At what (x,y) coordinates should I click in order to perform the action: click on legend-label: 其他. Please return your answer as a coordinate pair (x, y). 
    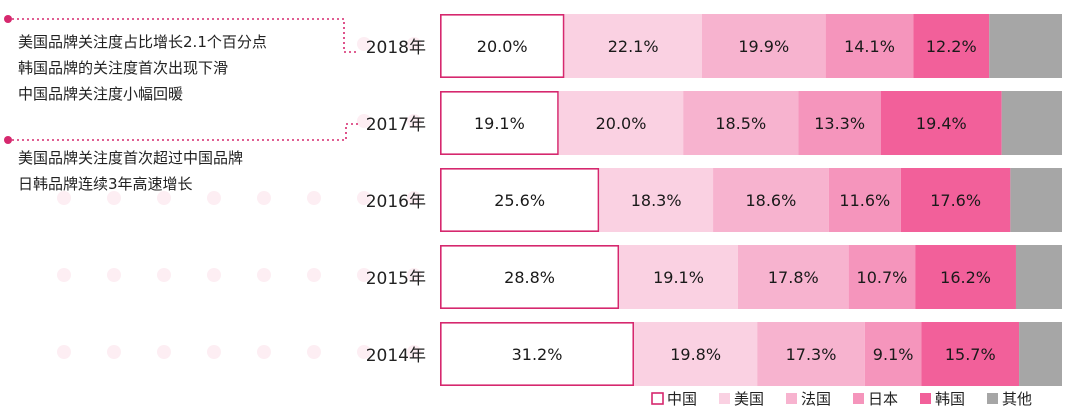
    Looking at the image, I should click on (1017, 399).